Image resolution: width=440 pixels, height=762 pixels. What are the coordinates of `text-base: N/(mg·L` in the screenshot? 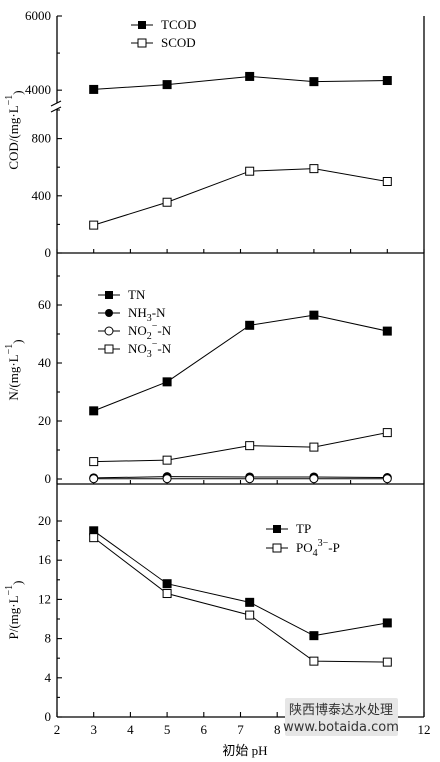 It's located at (13, 377).